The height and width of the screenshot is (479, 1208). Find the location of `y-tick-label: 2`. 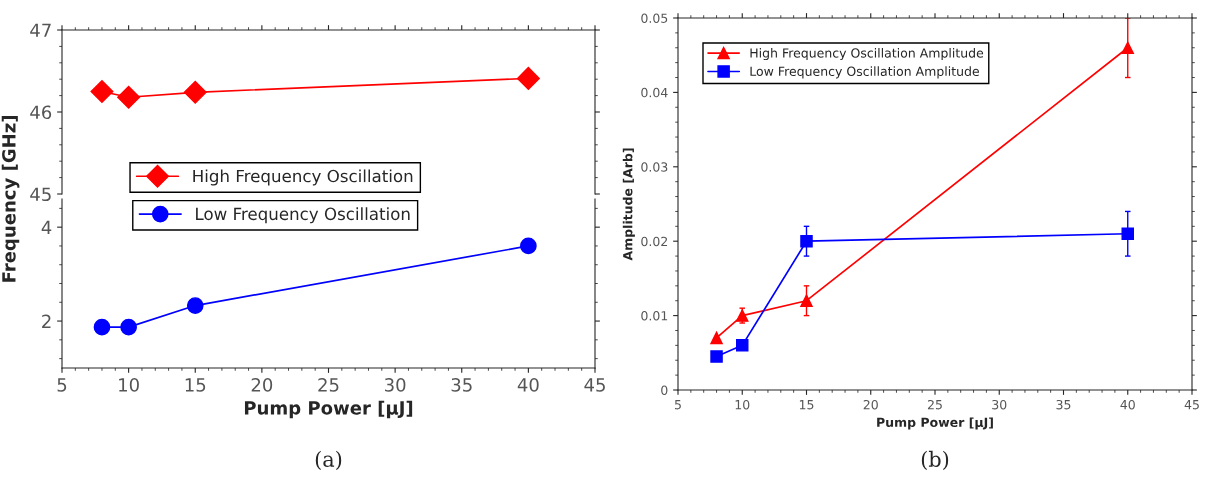

y-tick-label: 2 is located at coordinates (46, 321).